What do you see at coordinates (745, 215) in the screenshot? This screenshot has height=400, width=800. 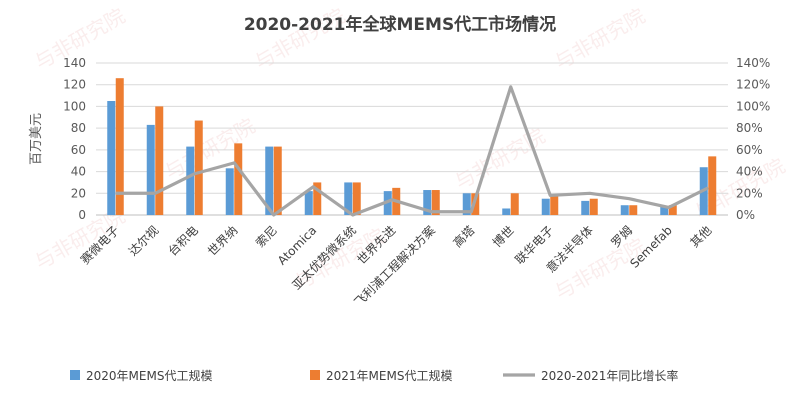 I see `right-tick-label: 0%` at bounding box center [745, 215].